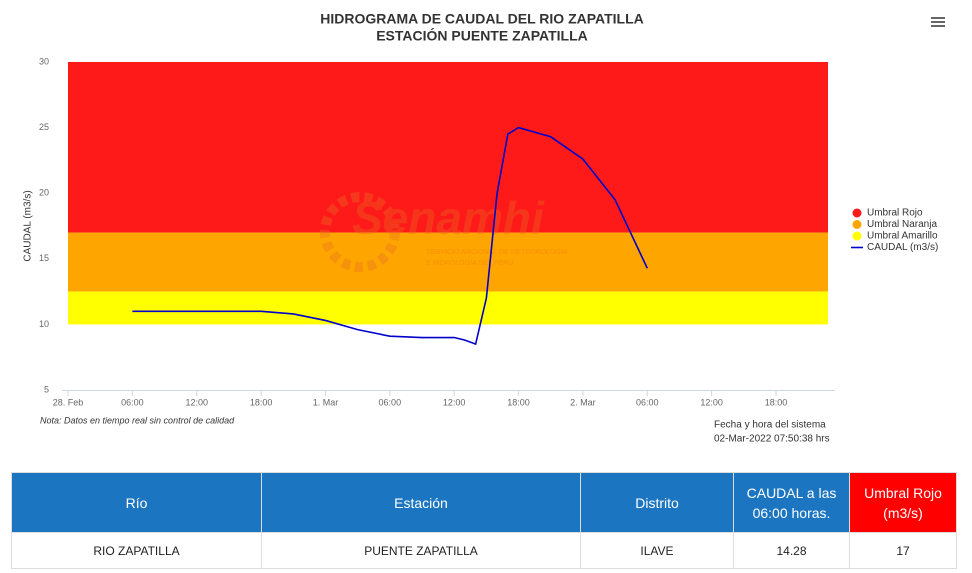  Describe the element at coordinates (470, 262) in the screenshot. I see `watermark-text: E HIDROLOGÍA DEL PERÚ` at that location.